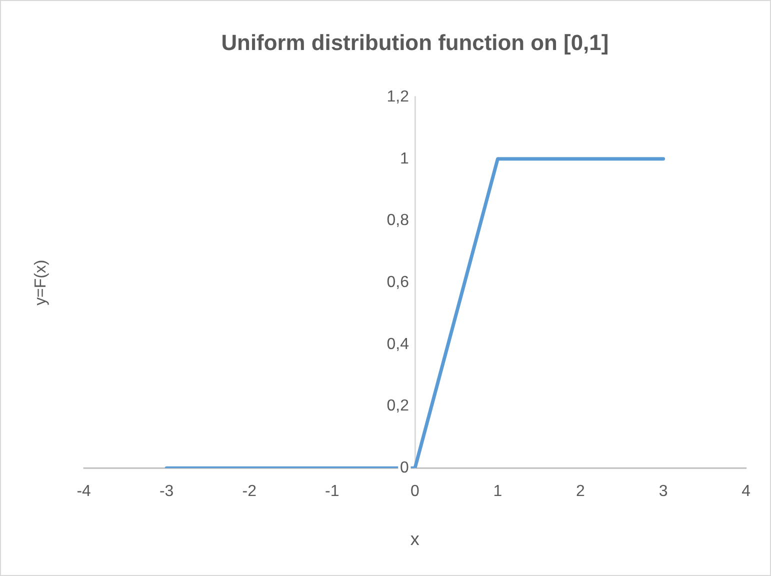  I want to click on x-tick-label: 1, so click(497, 491).